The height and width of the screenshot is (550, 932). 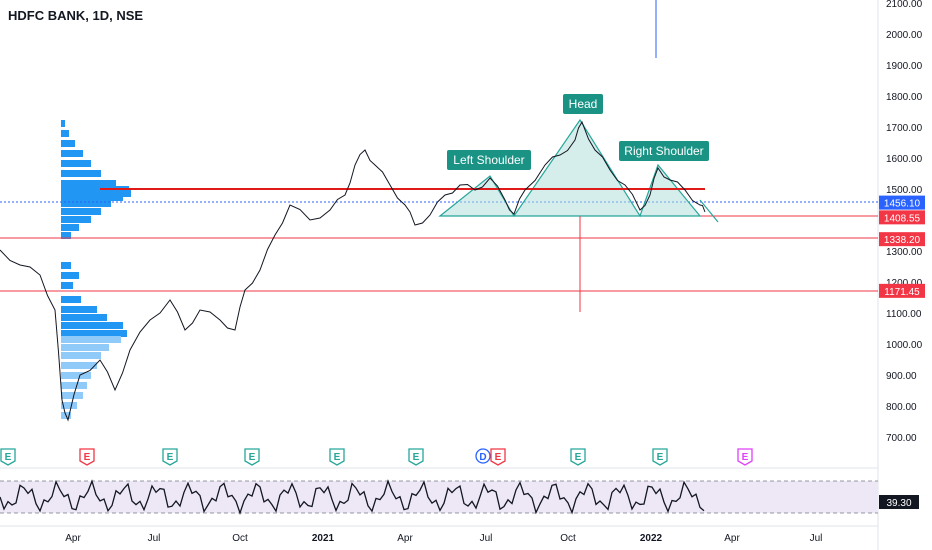 I want to click on price-tag-label: 1408.55, so click(x=902, y=218).